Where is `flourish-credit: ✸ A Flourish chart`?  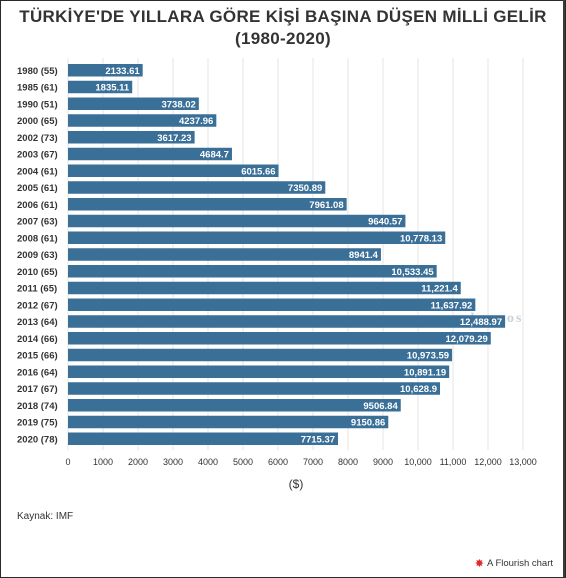 flourish-credit: ✸ A Flourish chart is located at coordinates (514, 563).